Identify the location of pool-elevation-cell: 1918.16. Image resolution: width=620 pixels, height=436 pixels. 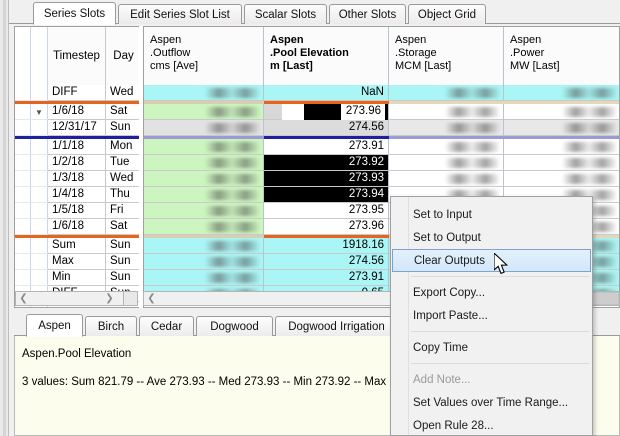
(326, 246).